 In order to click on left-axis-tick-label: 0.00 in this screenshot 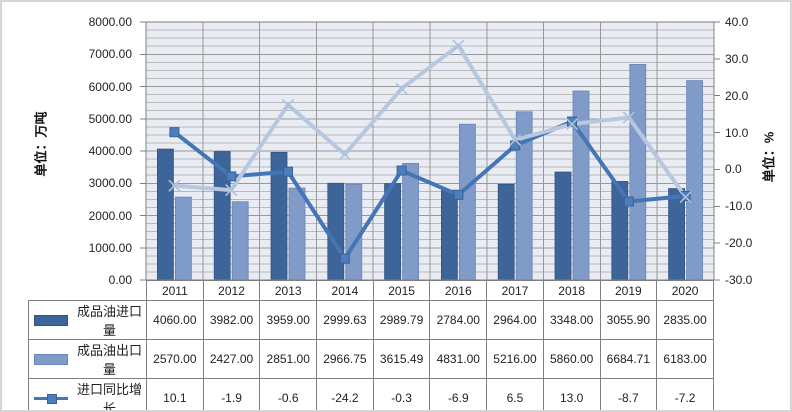, I will do `click(120, 280)`.